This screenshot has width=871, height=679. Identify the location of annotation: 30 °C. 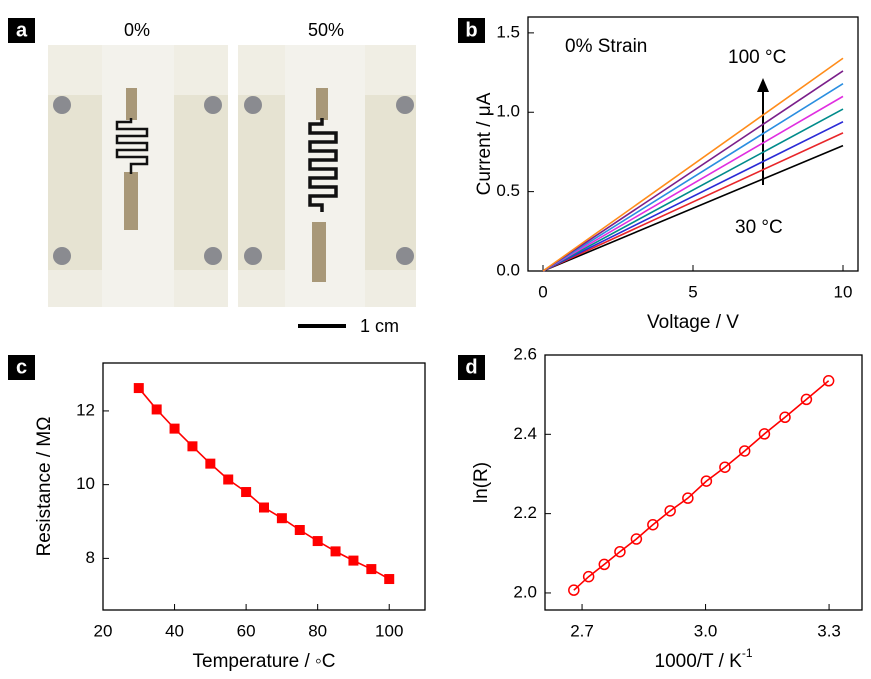
(759, 227).